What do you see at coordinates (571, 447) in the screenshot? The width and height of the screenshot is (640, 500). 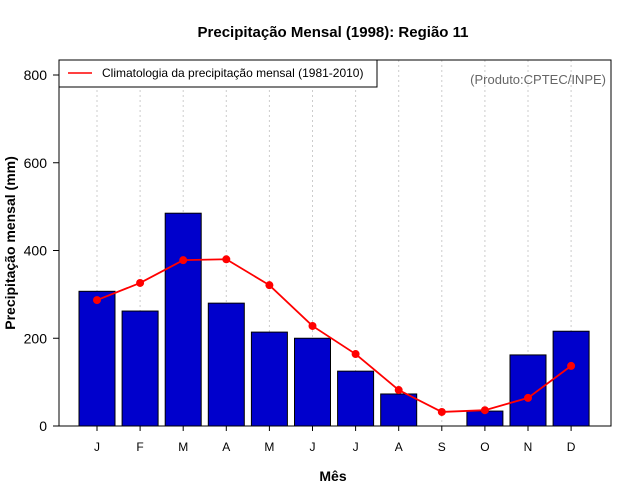 I see `x-tick-label: D` at bounding box center [571, 447].